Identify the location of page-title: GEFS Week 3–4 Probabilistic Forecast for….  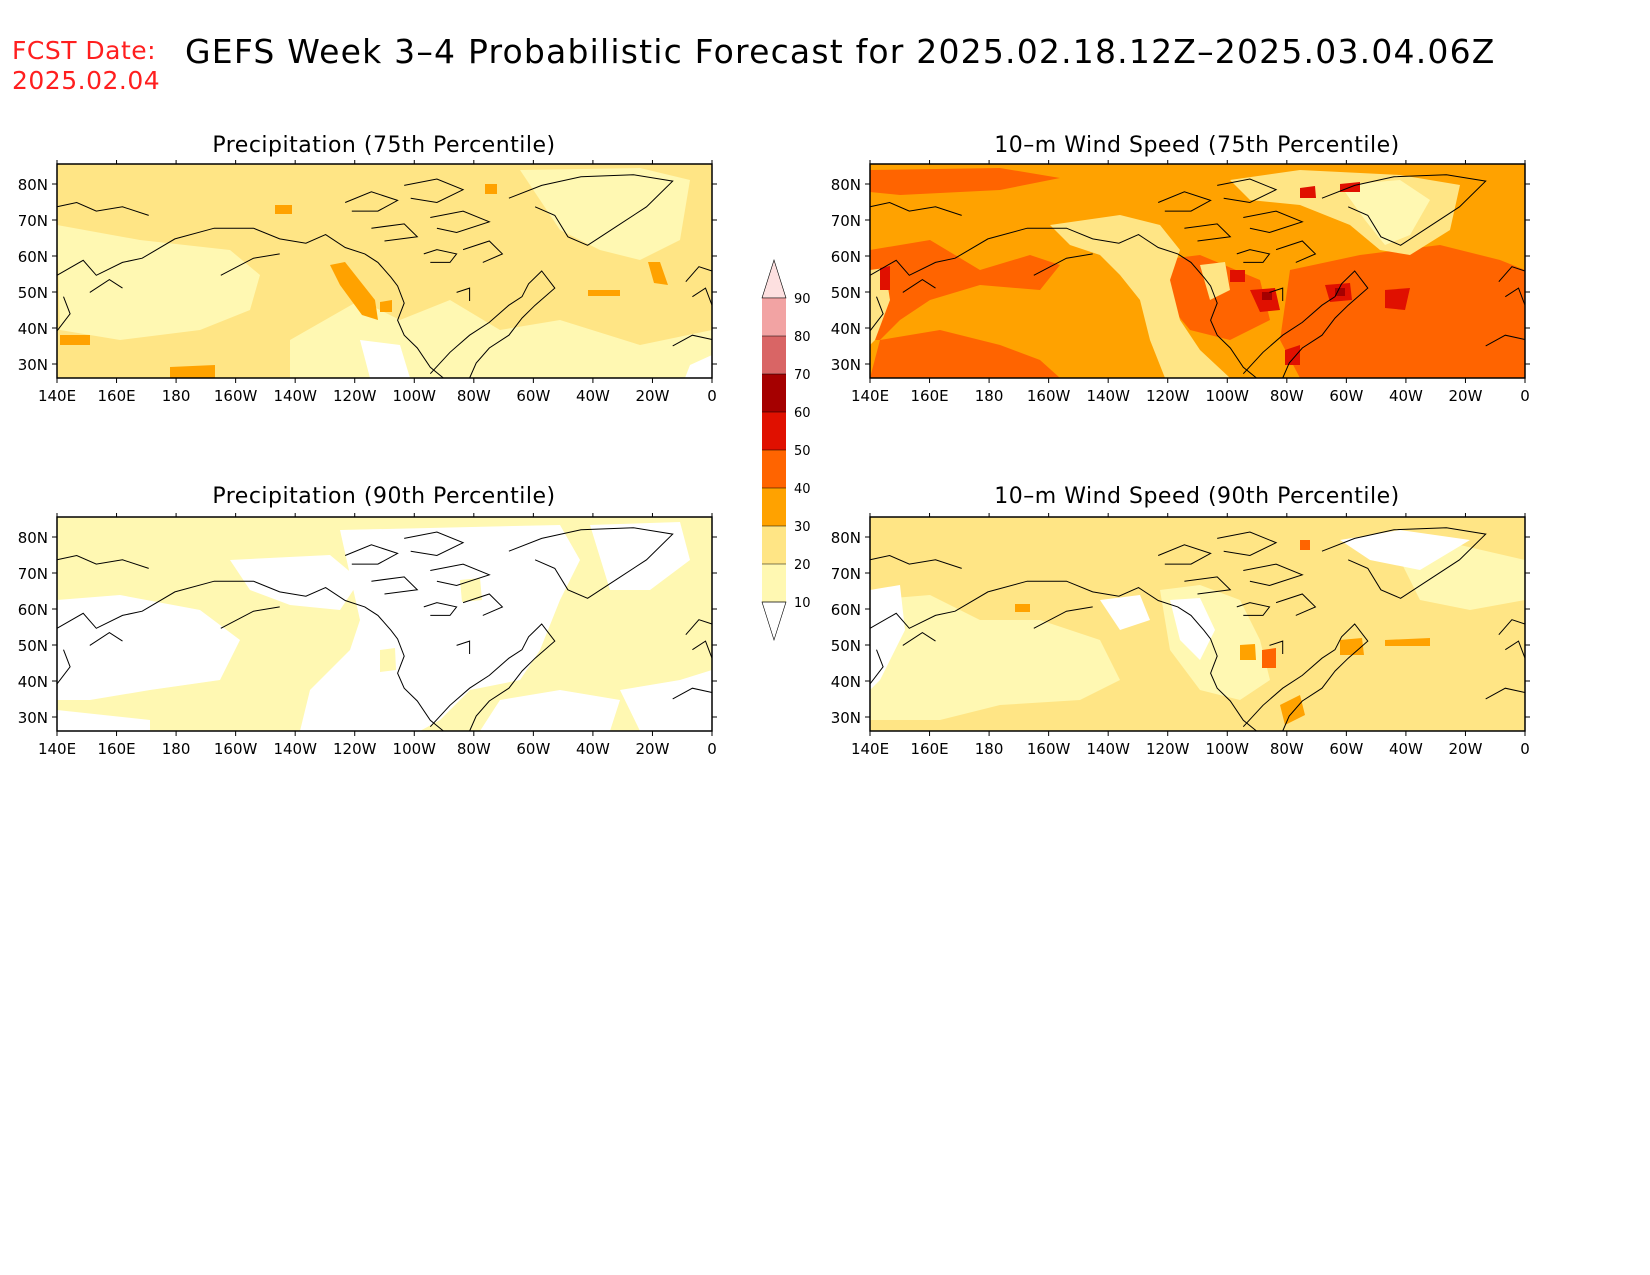
(840, 51).